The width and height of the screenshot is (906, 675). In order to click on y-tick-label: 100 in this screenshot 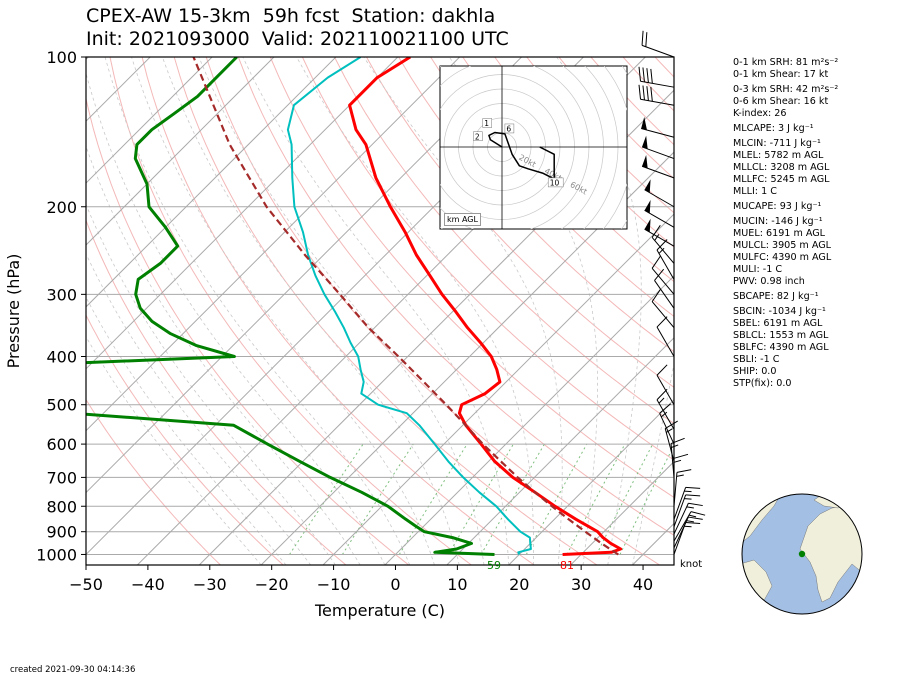, I will do `click(61, 57)`.